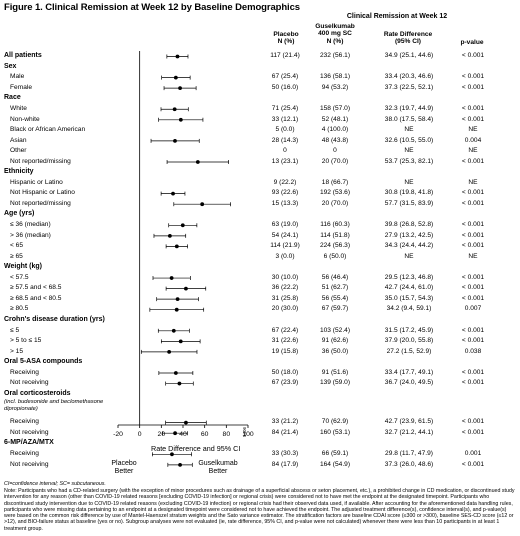  I want to click on row-label: All patients, so click(23, 56).